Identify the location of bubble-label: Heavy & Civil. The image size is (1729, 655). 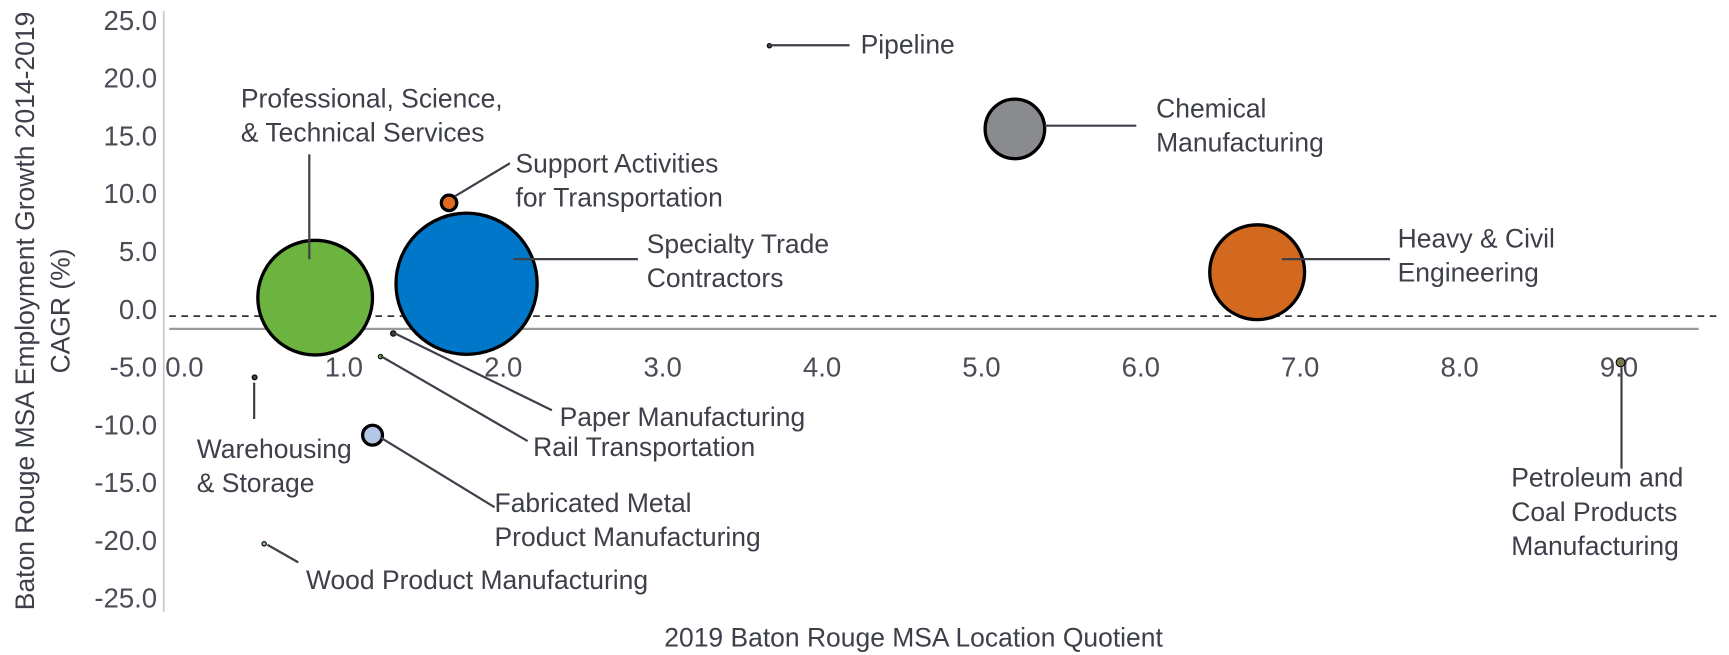
(1476, 238).